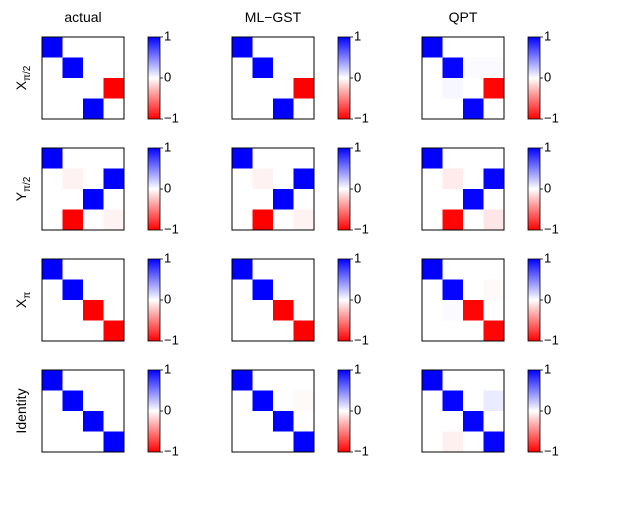 This screenshot has width=628, height=506. Describe the element at coordinates (21, 196) in the screenshot. I see `row-label-base: Y` at that location.